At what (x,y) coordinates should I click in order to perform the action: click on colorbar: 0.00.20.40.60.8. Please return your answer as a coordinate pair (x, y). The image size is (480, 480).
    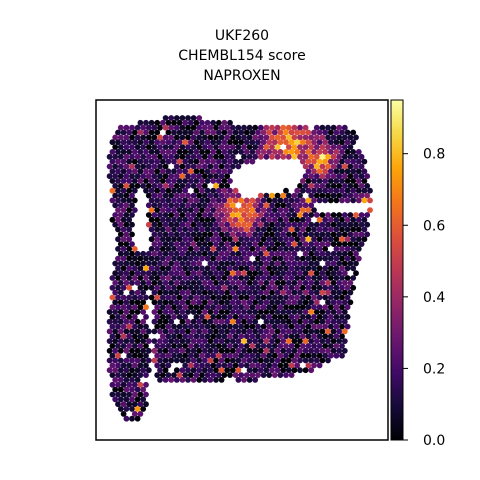
    Looking at the image, I should click on (417, 274).